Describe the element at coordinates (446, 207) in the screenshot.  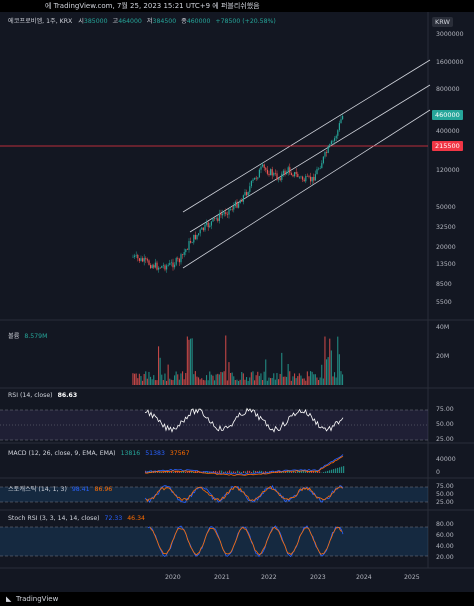
I see `price-axis-label: 50000` at that location.